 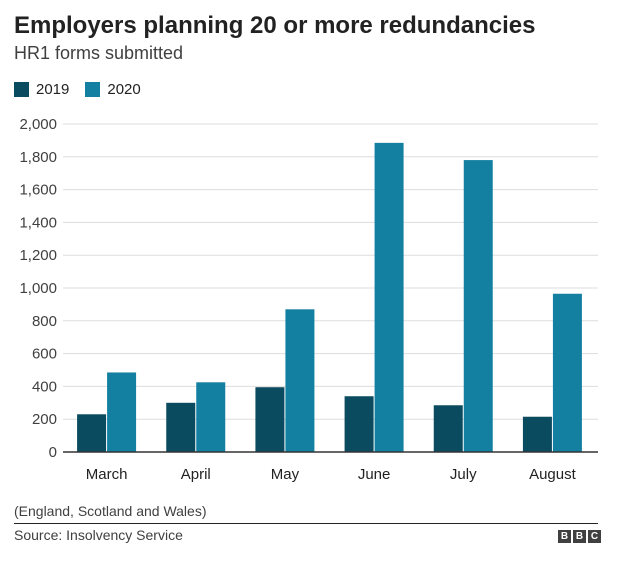 I want to click on x-tick-label: August, so click(x=553, y=474).